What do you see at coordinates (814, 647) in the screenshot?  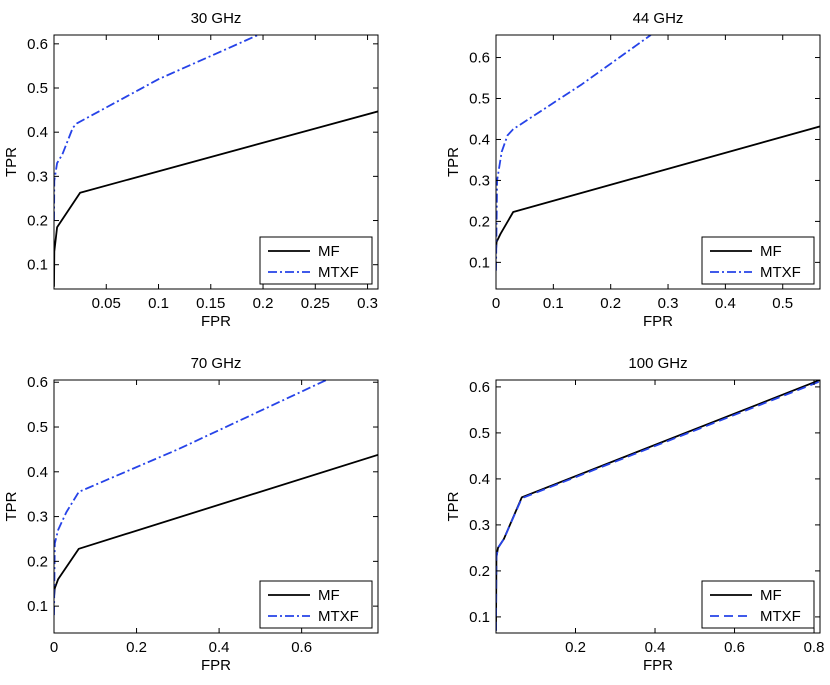 I see `x-tick-label: 0.8` at bounding box center [814, 647].